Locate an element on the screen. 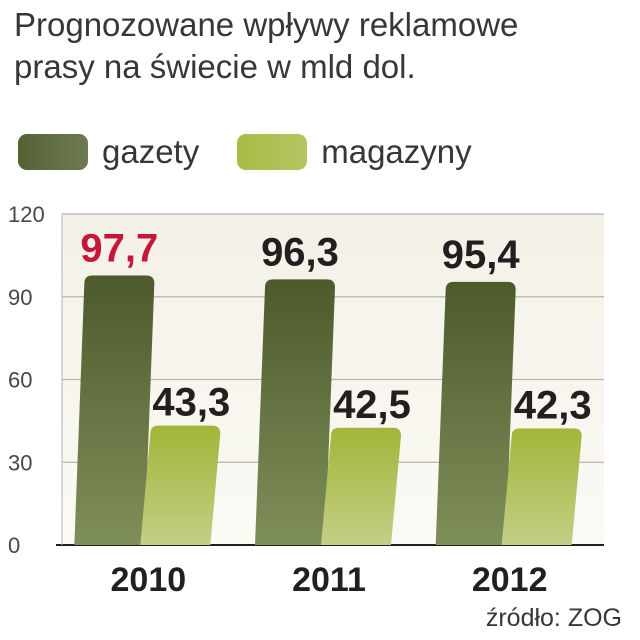 This screenshot has width=640, height=640. x-tick-label: 2011 is located at coordinates (329, 580).